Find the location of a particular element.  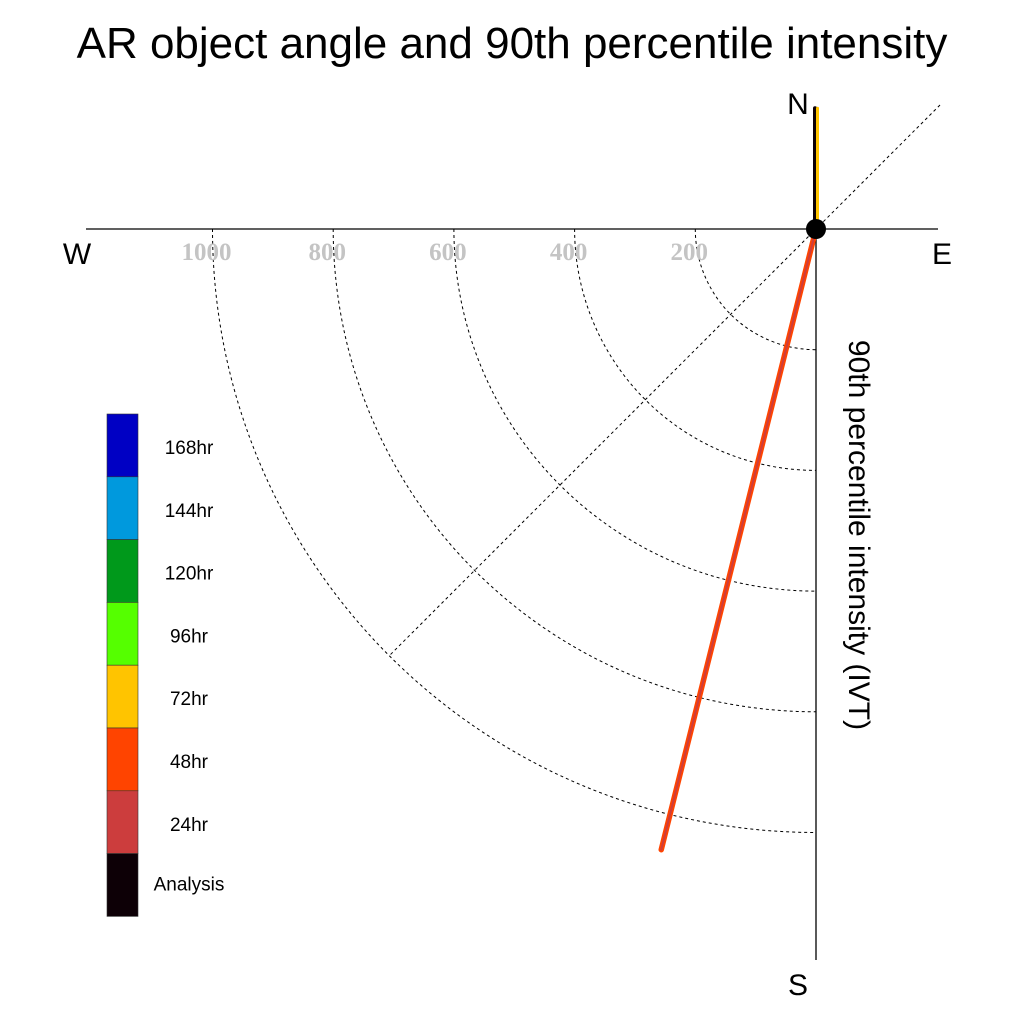

legend-swatch-96hr is located at coordinates (122, 634).